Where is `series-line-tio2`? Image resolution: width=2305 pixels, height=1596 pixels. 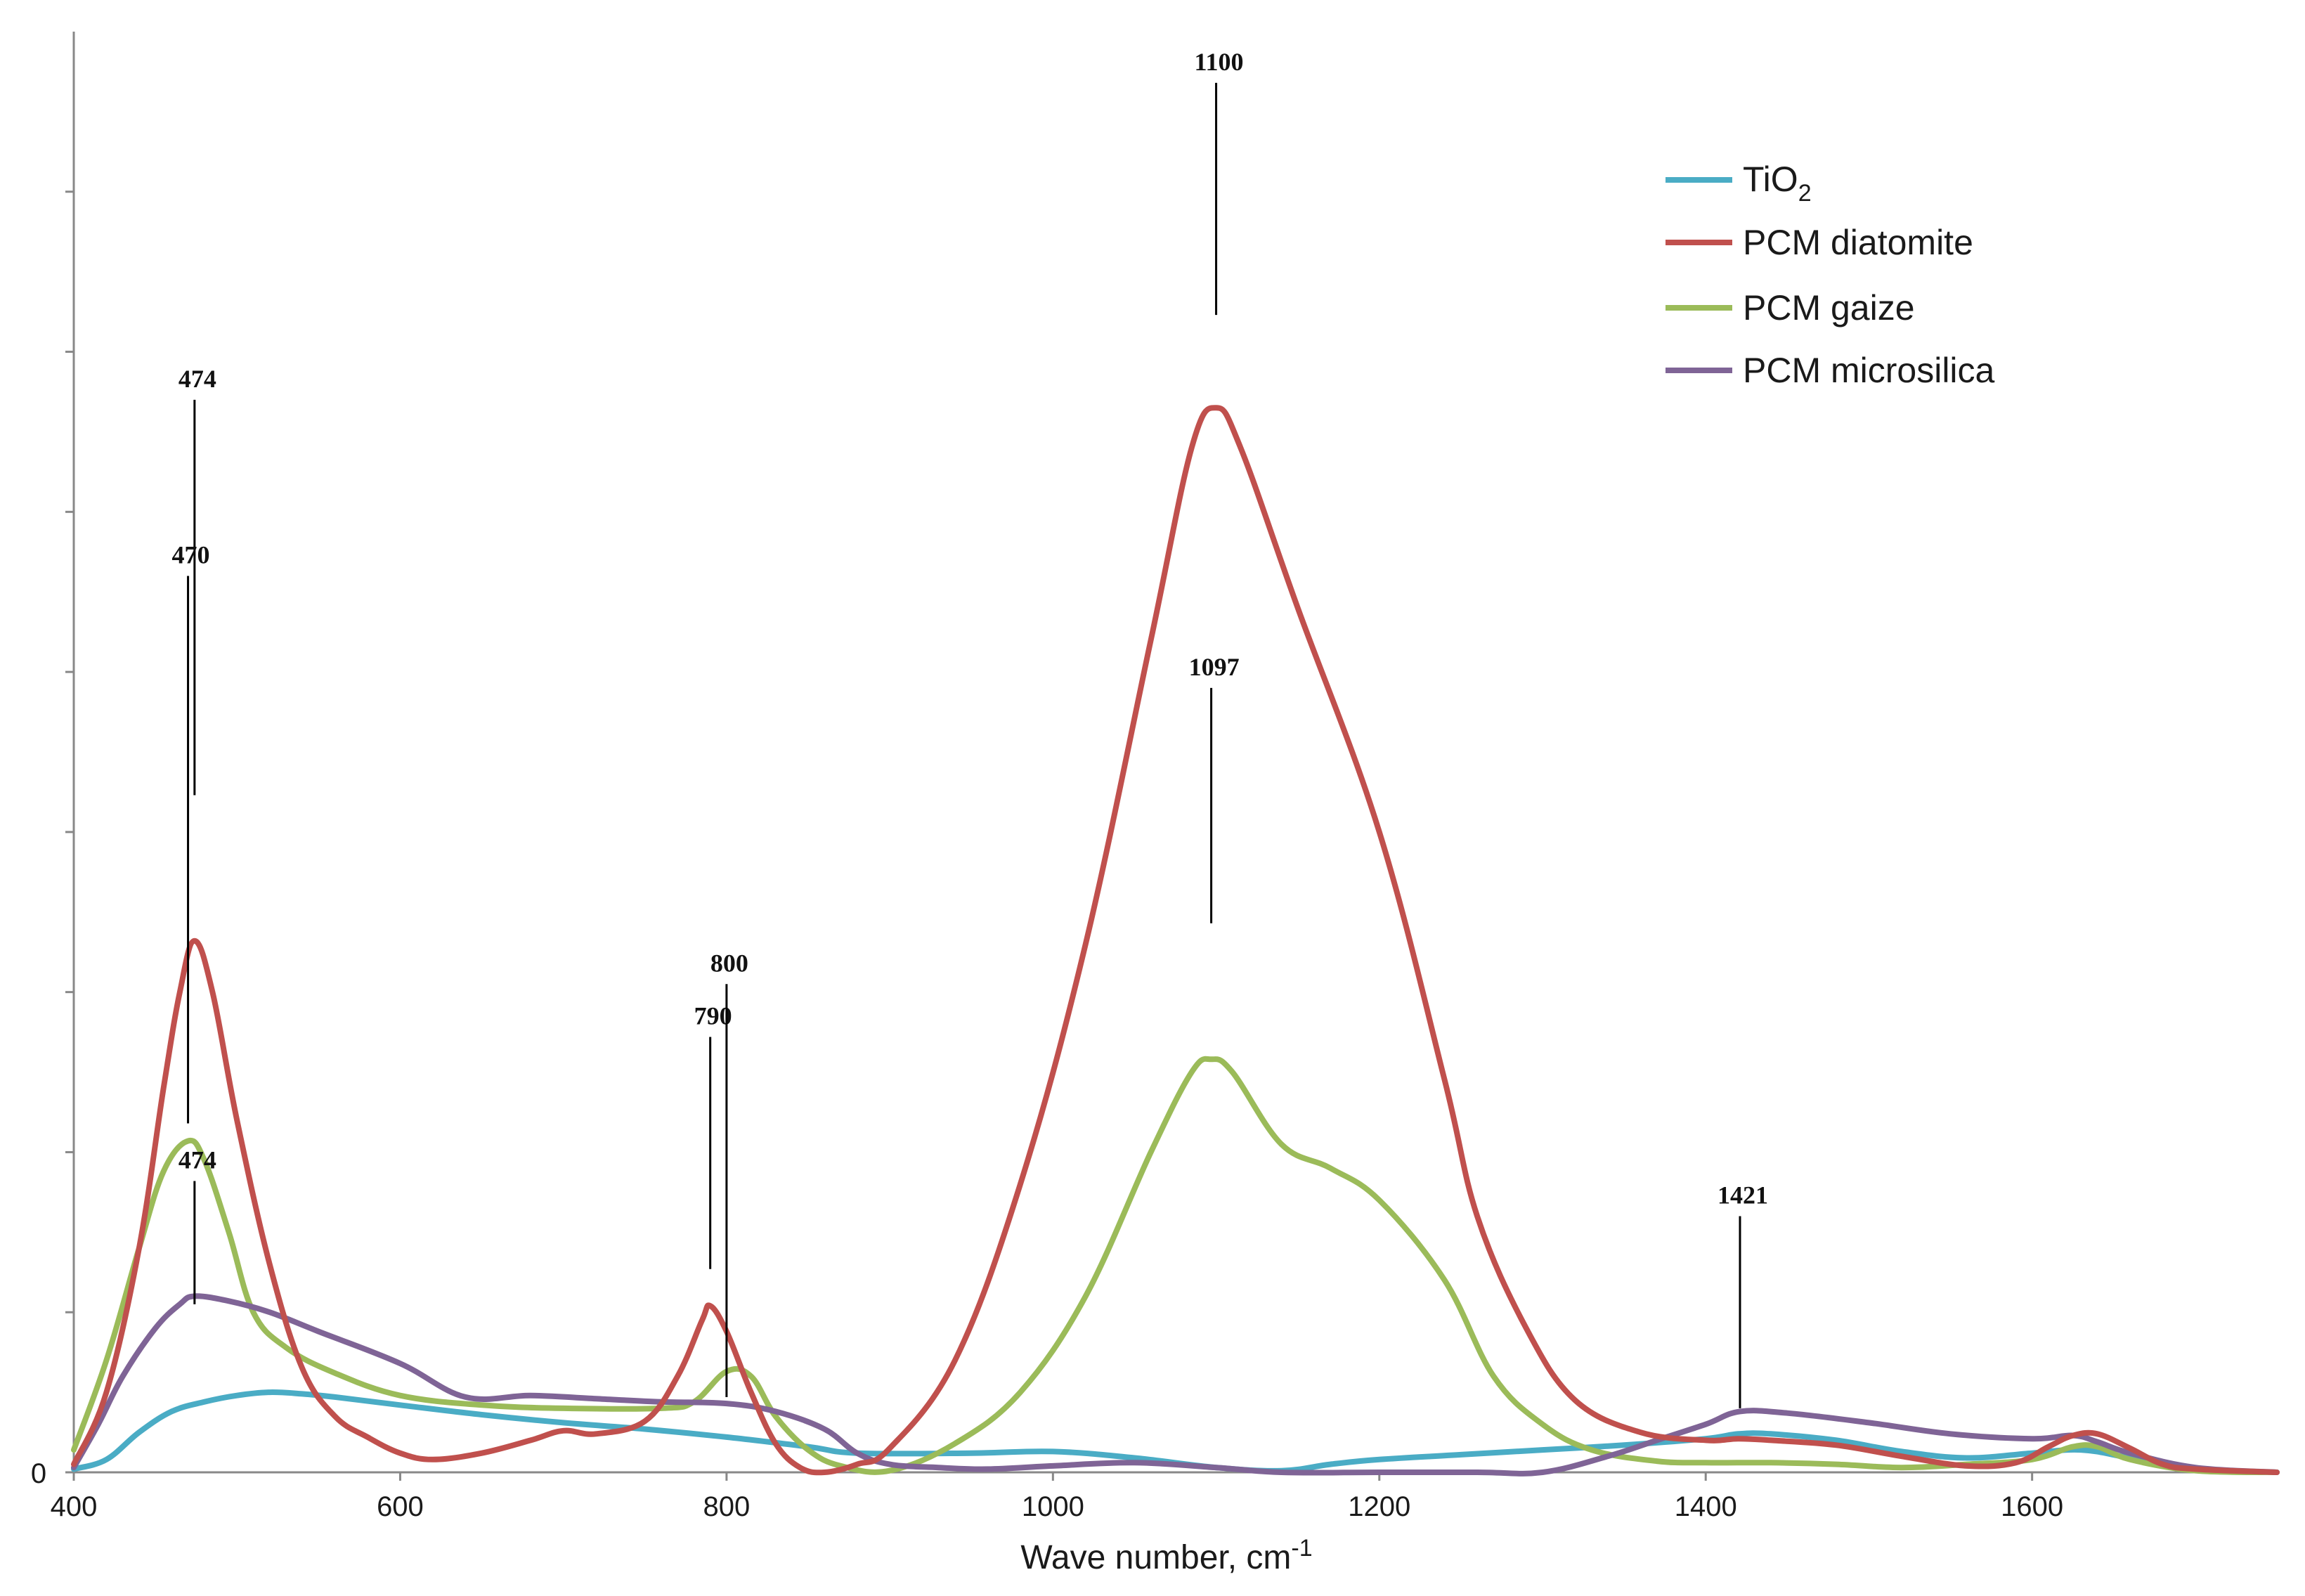
series-line-tio2 is located at coordinates (1175, 1432).